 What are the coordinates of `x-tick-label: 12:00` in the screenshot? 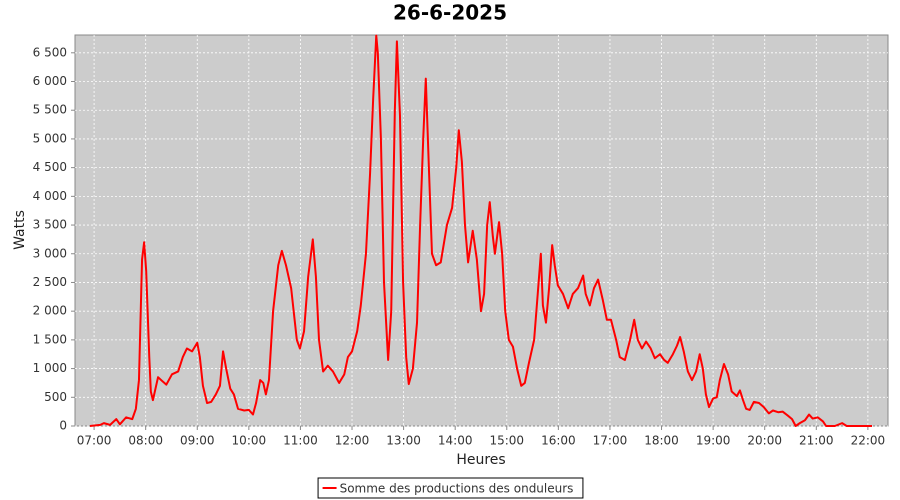 It's located at (352, 441).